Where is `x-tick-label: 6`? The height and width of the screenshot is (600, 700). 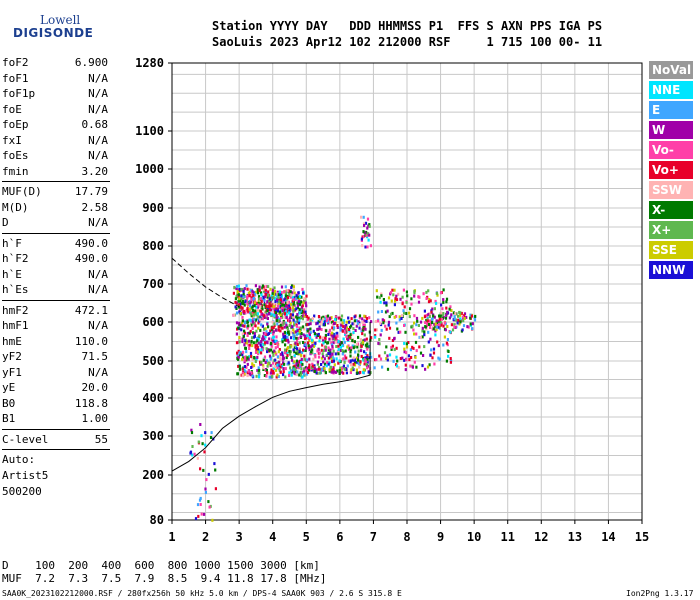 x-tick-label: 6 is located at coordinates (339, 537).